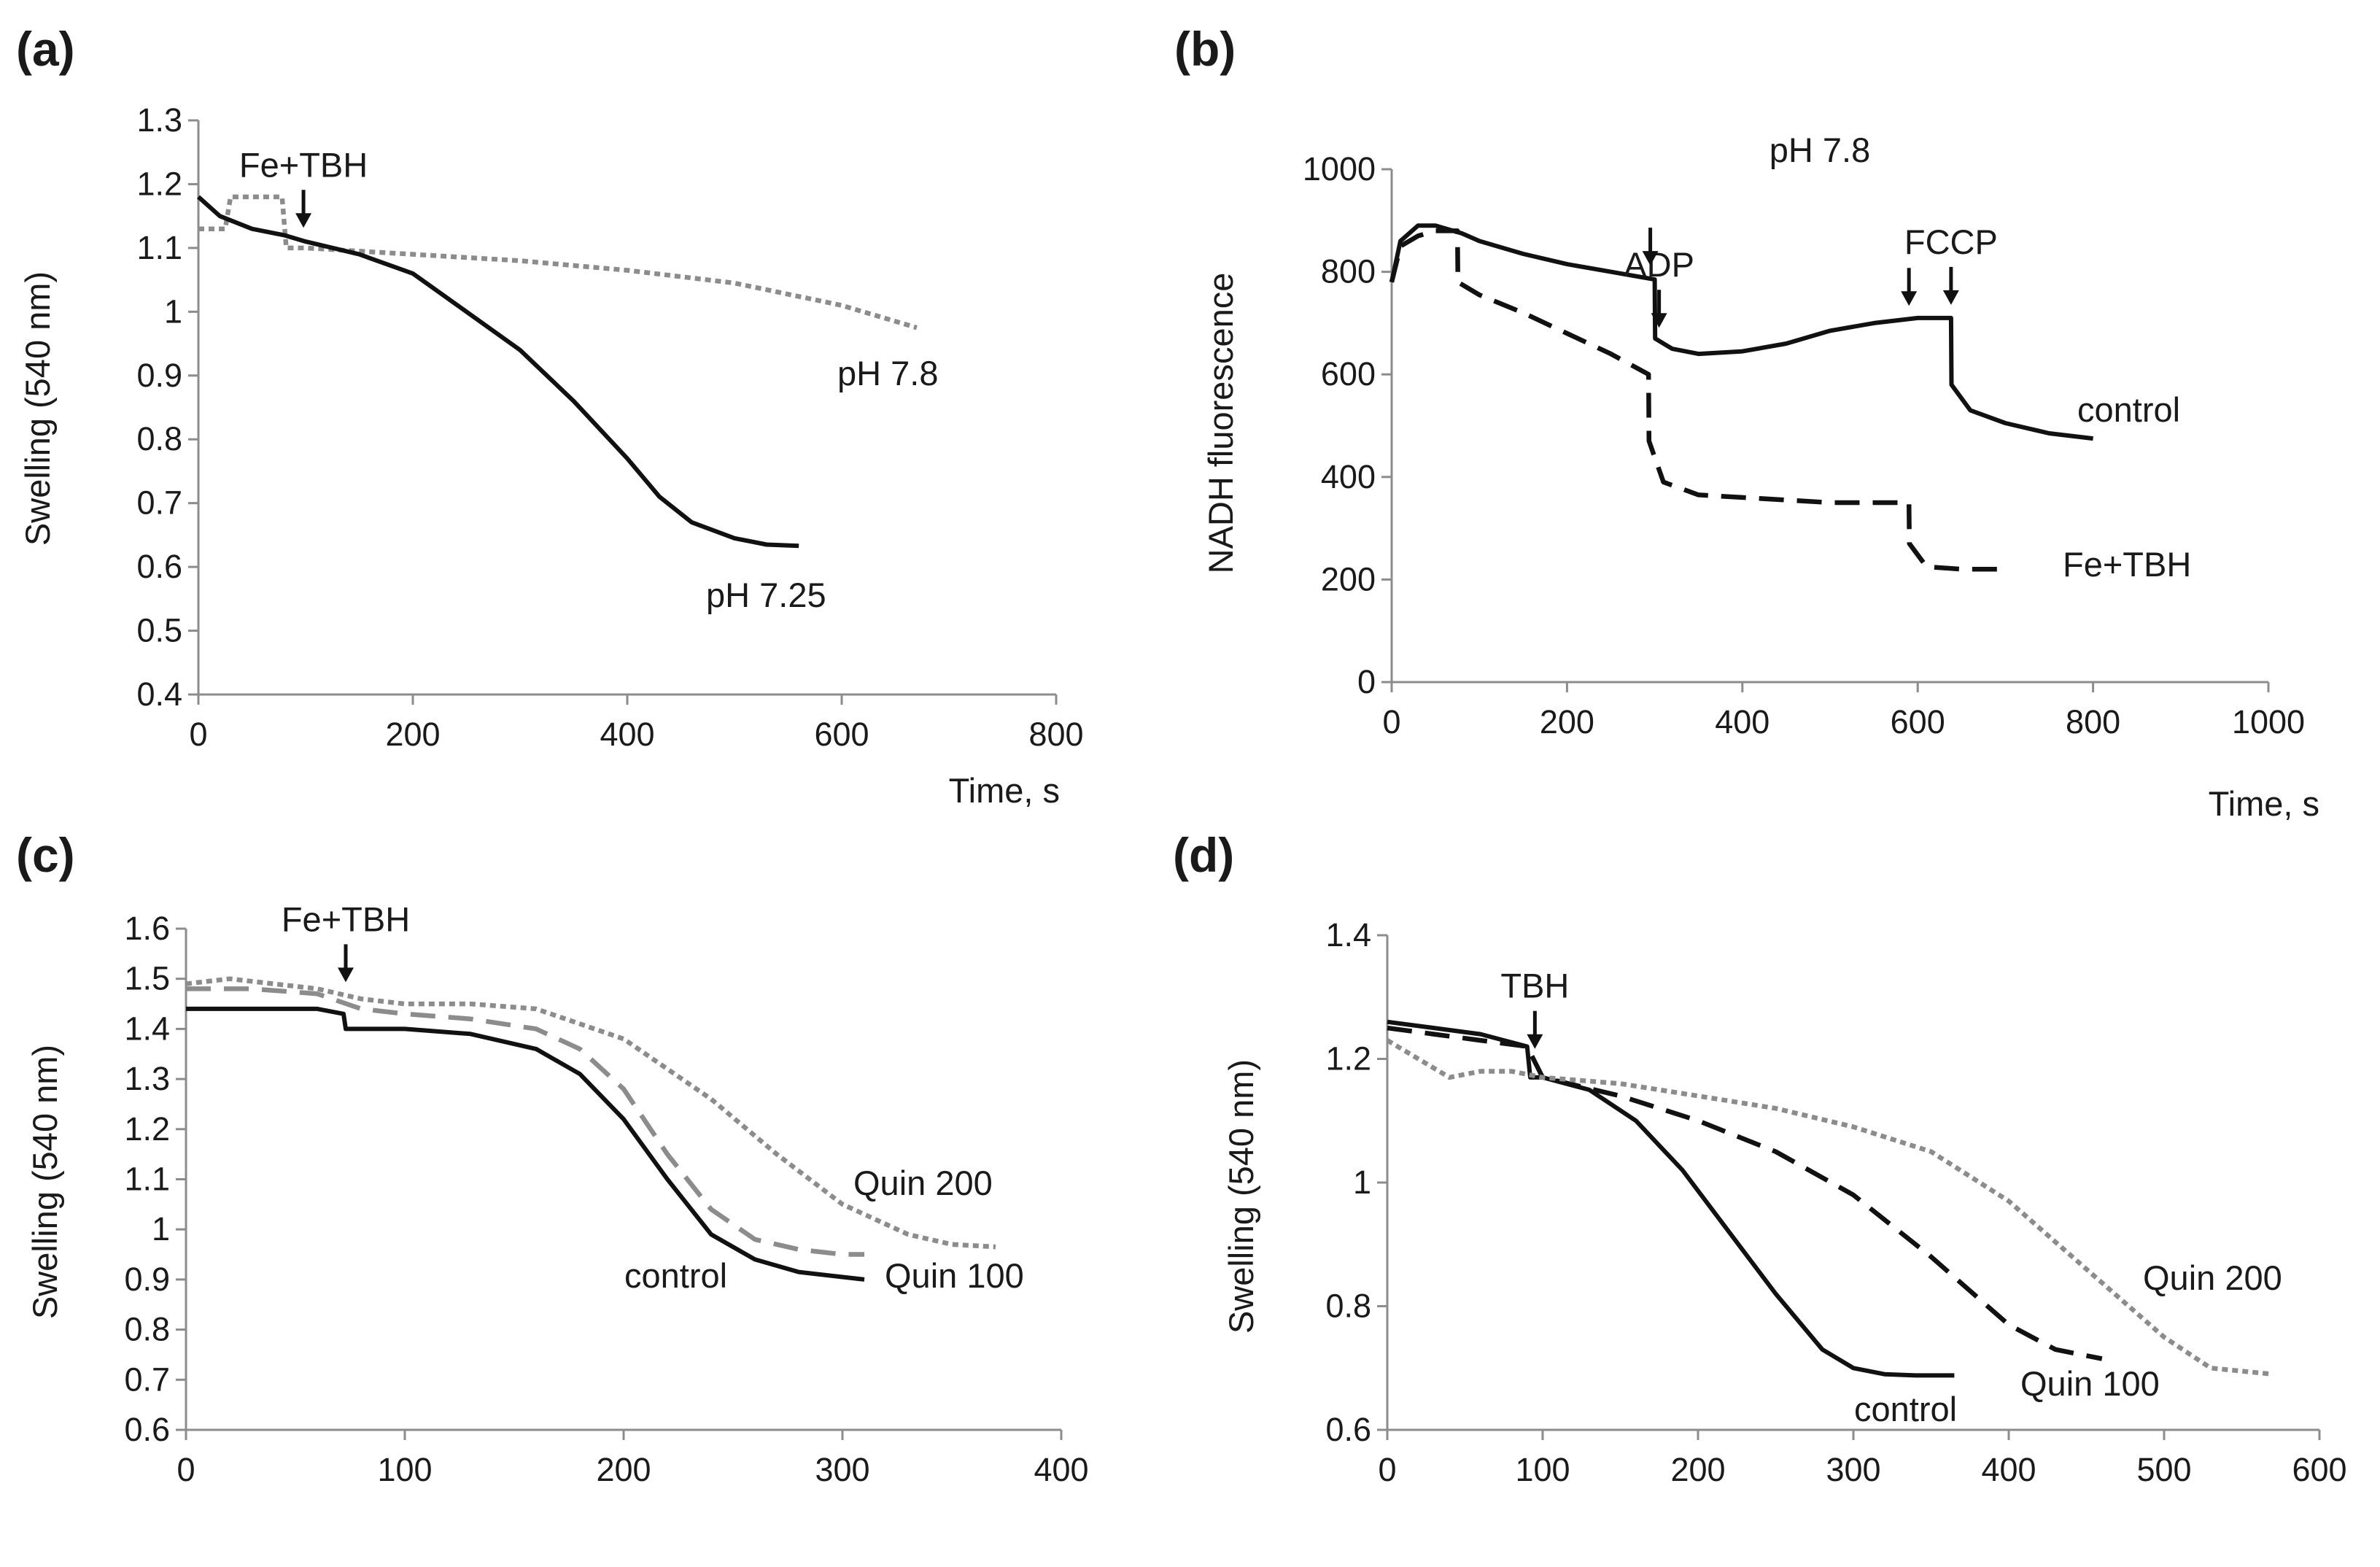 This screenshot has width=2380, height=1567. What do you see at coordinates (159, 694) in the screenshot?
I see `y-tick-label: 0.4` at bounding box center [159, 694].